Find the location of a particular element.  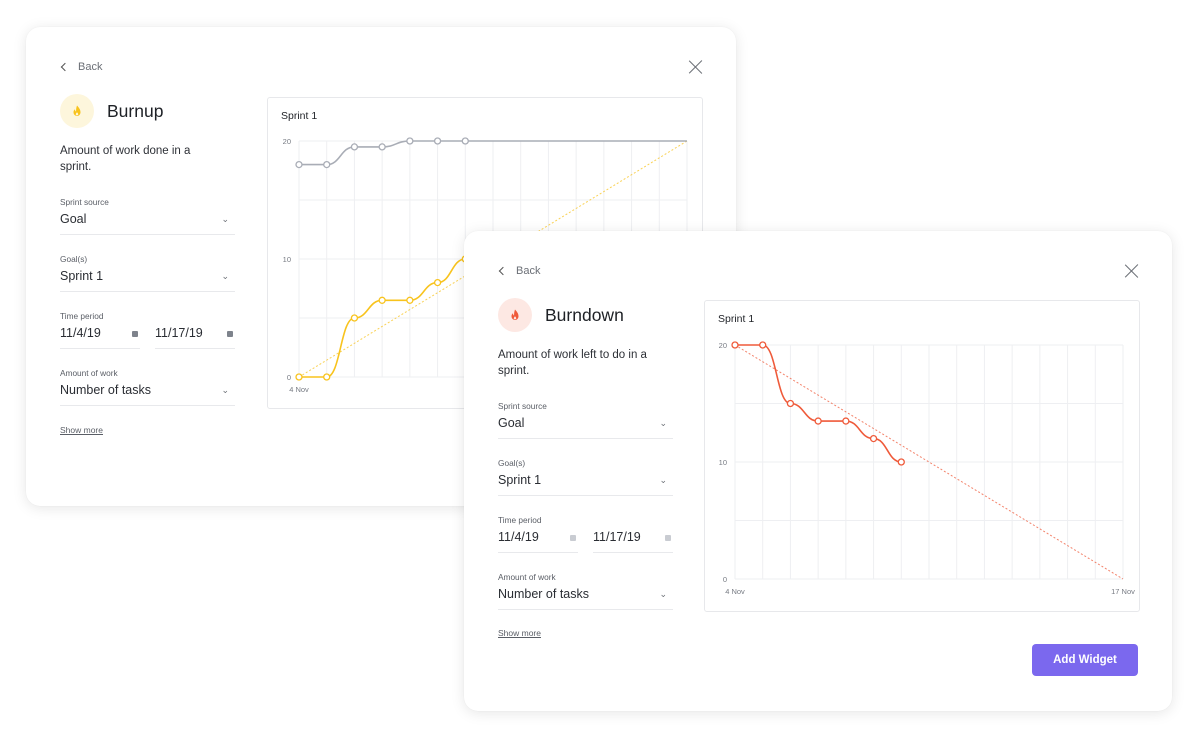

burndown-chart-svg: 0 10 20 4 Nov 17 Nov is located at coordinates (927, 468).